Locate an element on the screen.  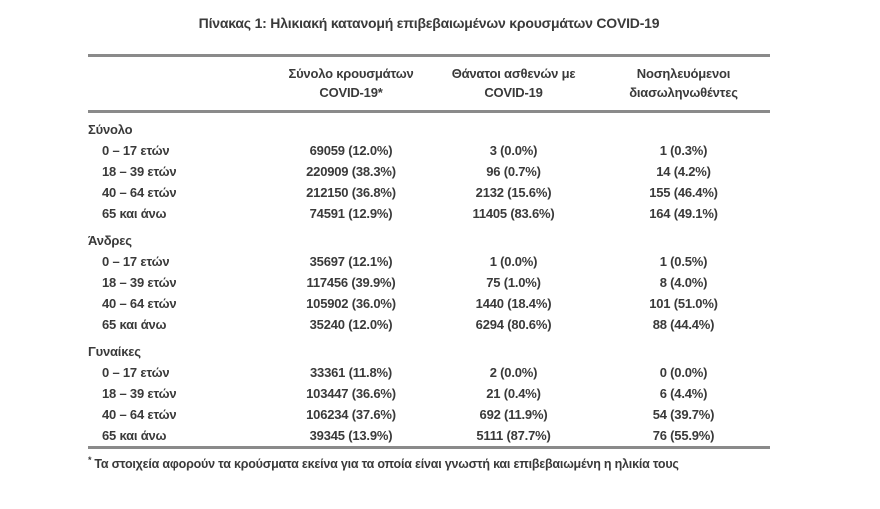
header-total-cases-line2: COVID-19* is located at coordinates (351, 92).